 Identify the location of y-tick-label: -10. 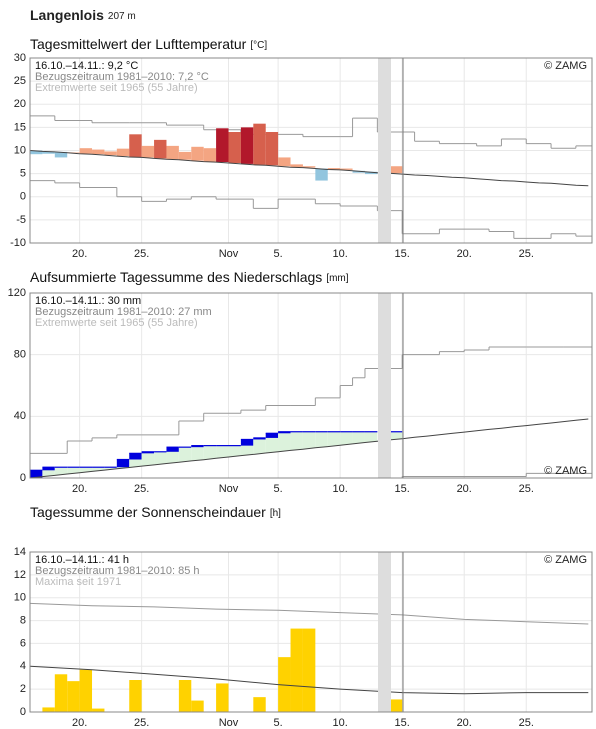
(18, 243).